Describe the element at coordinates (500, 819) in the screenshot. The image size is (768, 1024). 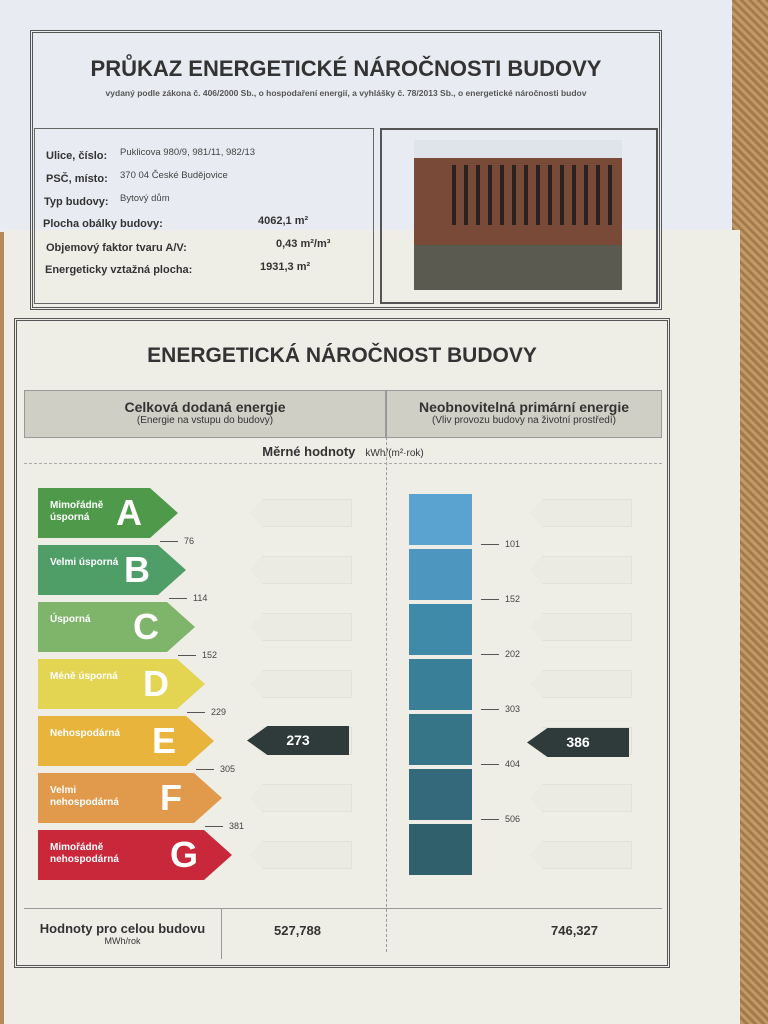
I see `right-threshold: 506` at that location.